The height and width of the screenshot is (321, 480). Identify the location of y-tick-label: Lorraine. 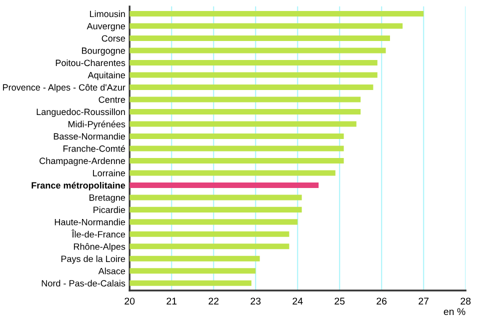
(109, 173).